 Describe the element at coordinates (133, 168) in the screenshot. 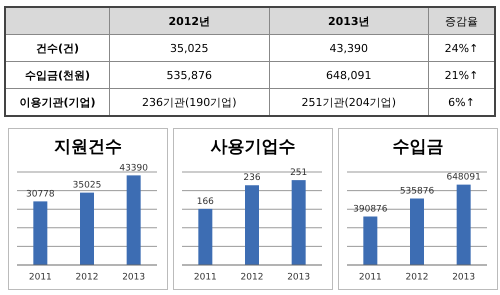

I see `data-label: 43390` at that location.